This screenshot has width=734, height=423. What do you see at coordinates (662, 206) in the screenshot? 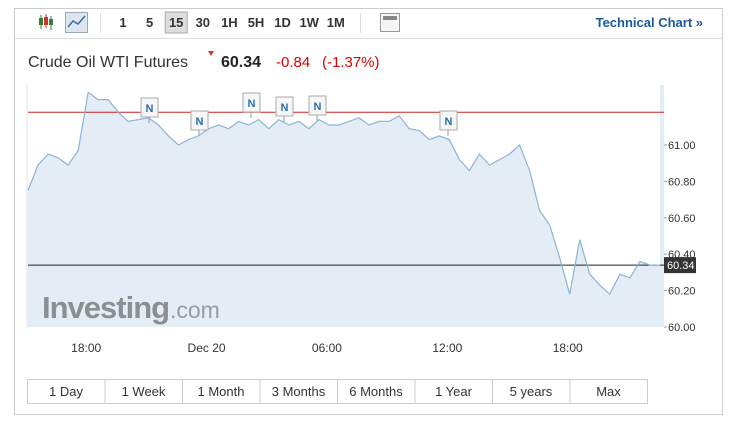
I see `plot-fill-right` at bounding box center [662, 206].